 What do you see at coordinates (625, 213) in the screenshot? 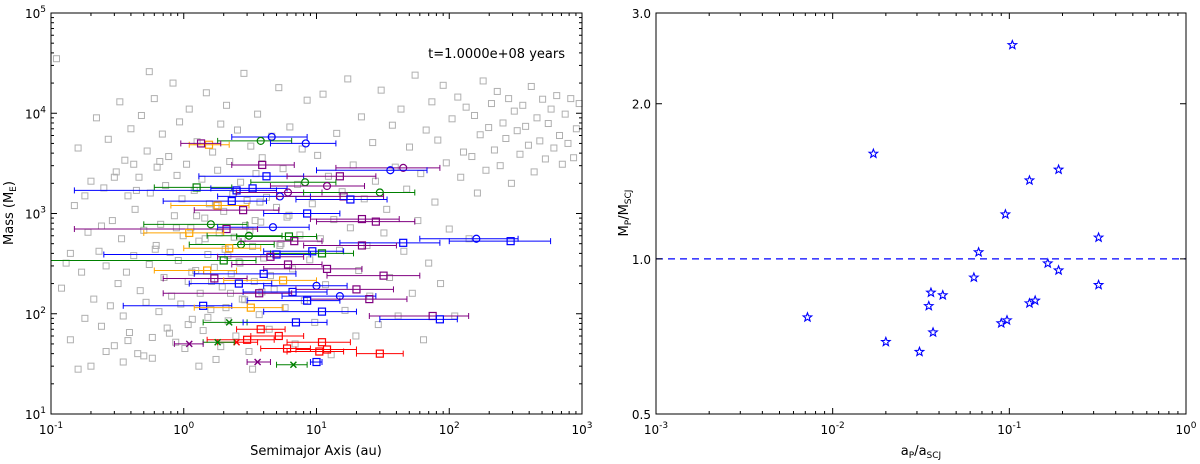
I see `right-y-axis-label: MP/MSCJ` at bounding box center [625, 213].